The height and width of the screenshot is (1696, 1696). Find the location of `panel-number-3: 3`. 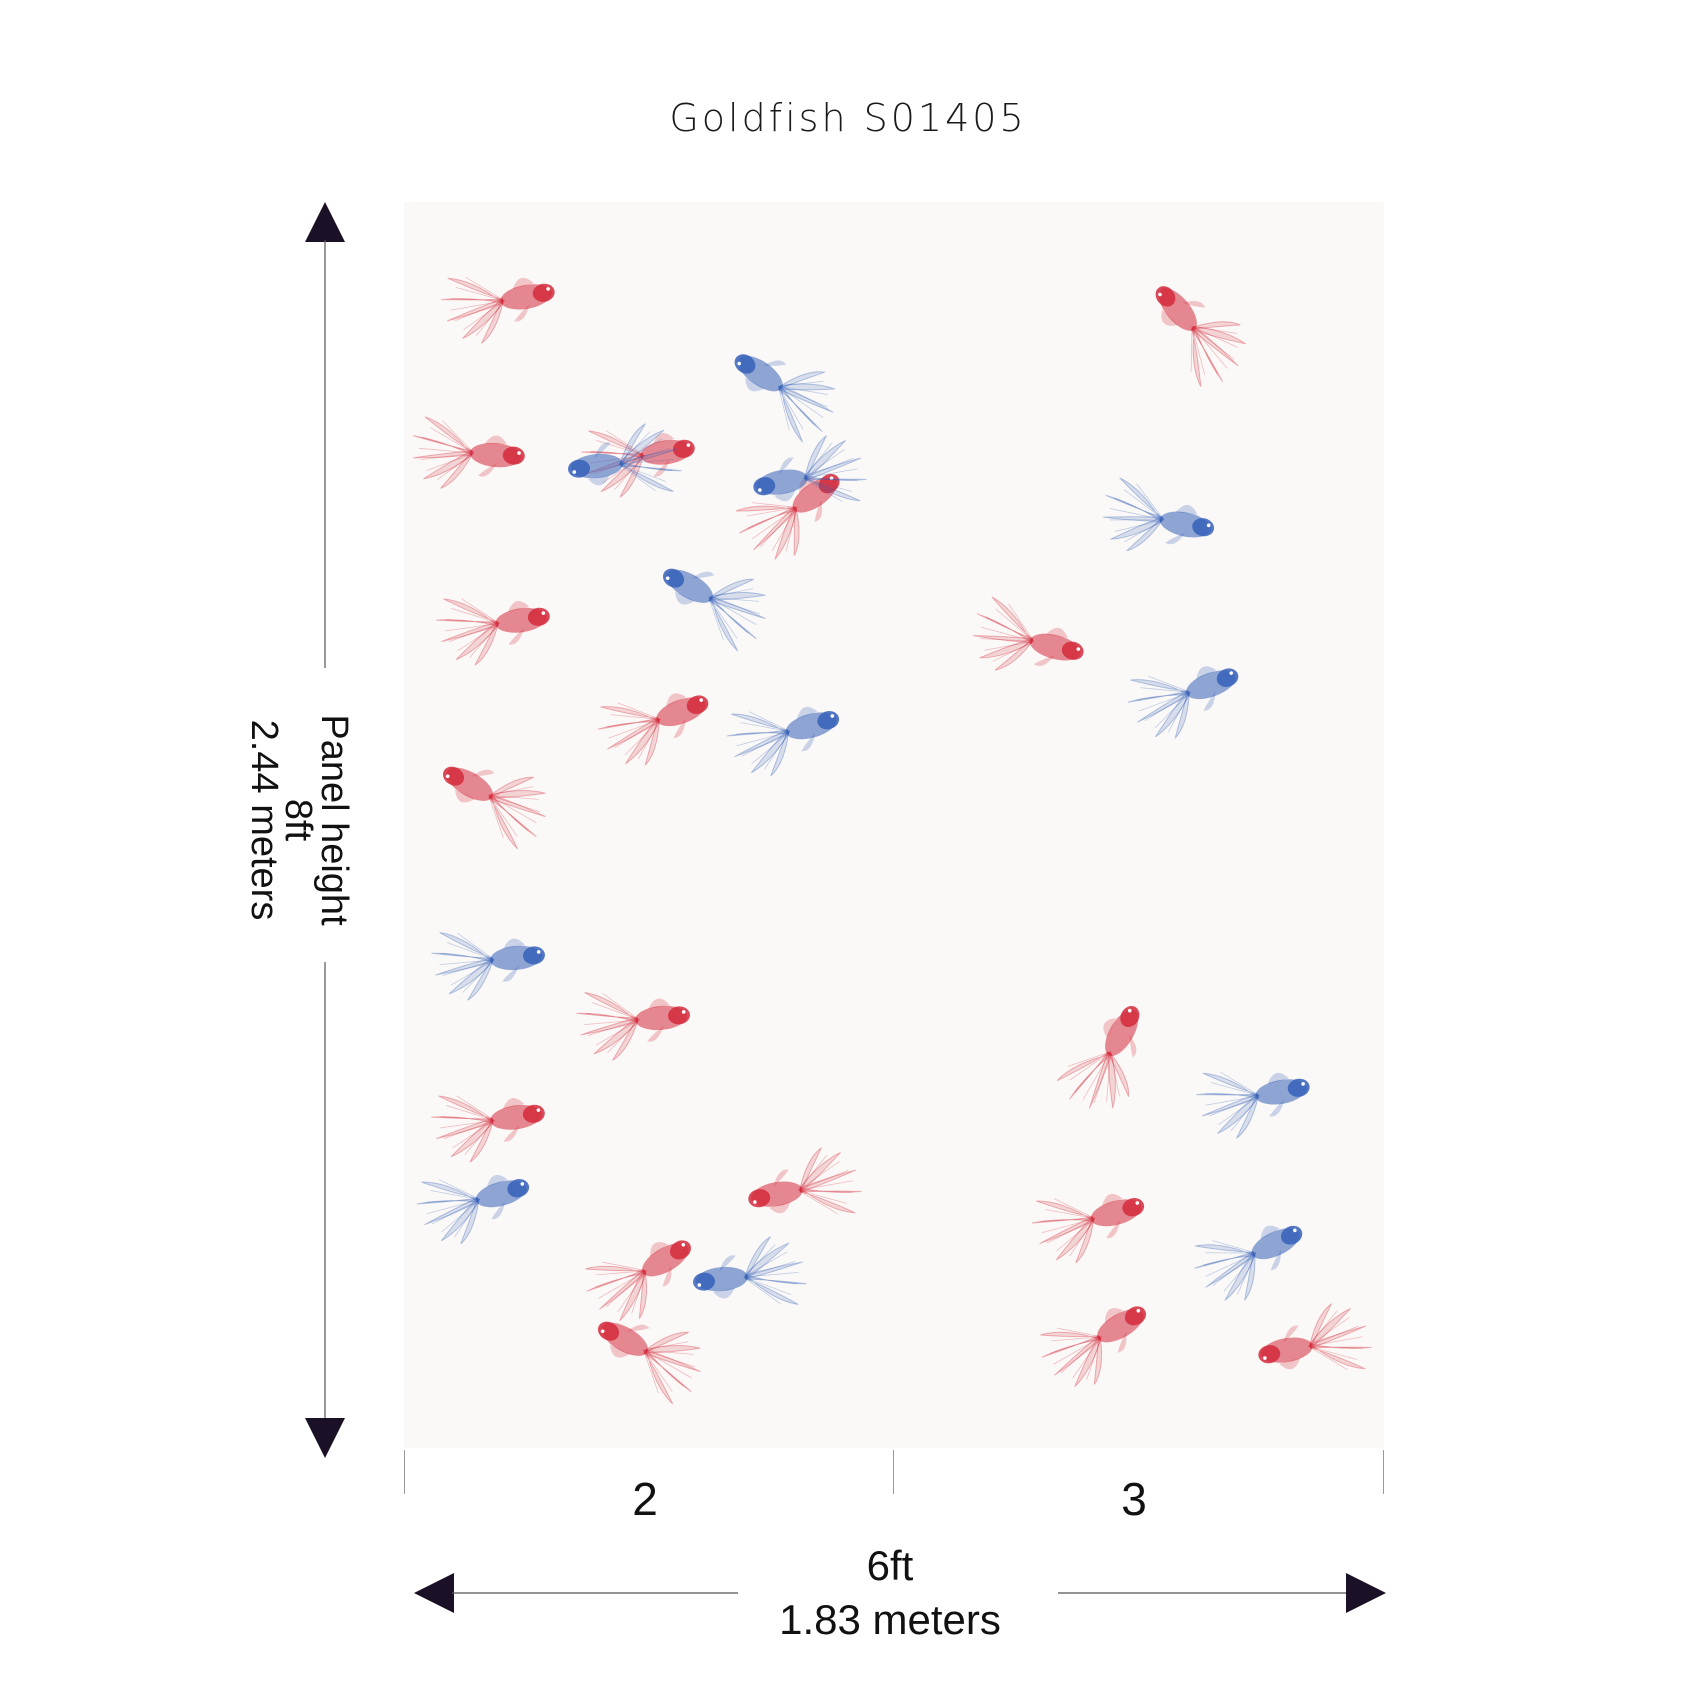

panel-number-3: 3 is located at coordinates (1134, 1499).